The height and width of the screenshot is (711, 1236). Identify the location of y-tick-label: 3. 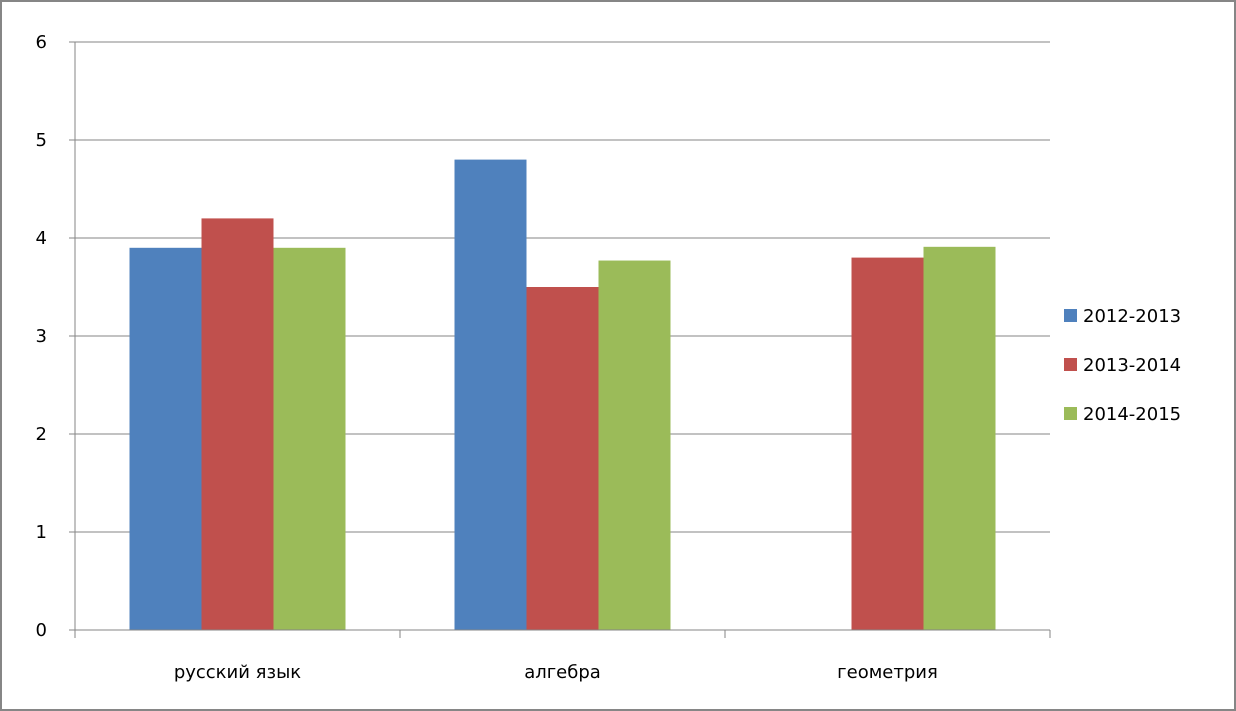
(41, 336).